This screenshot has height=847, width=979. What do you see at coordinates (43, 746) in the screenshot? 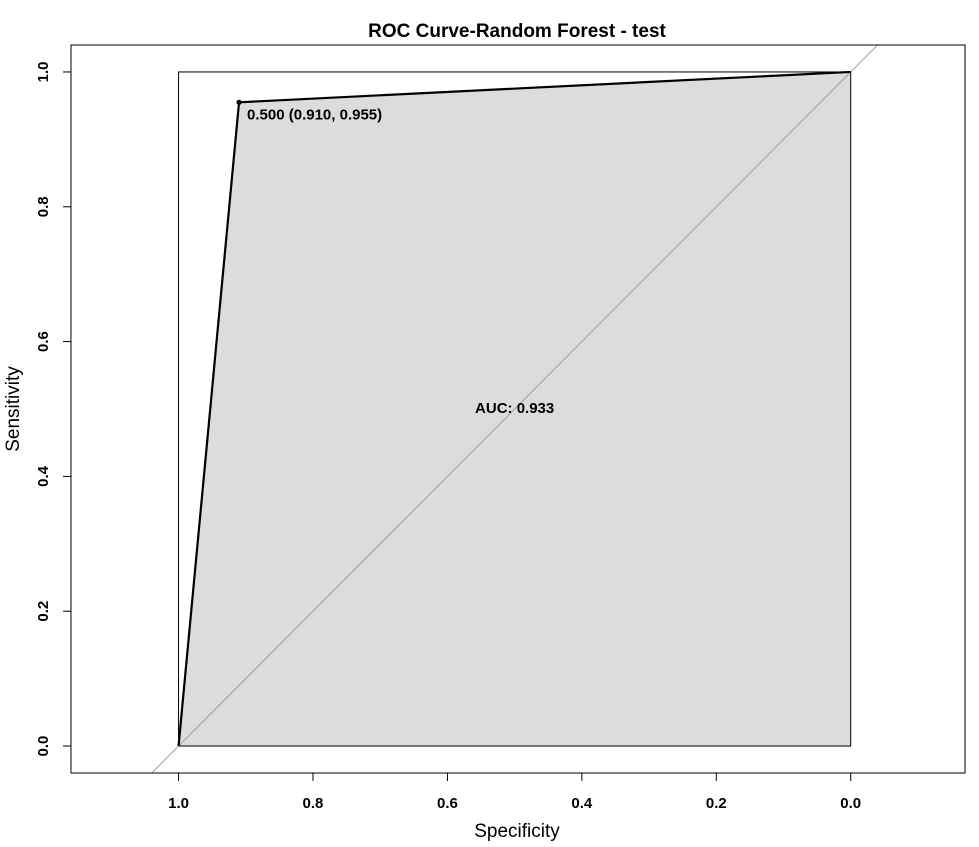
I see `y-tick-label: 0.0` at bounding box center [43, 746].